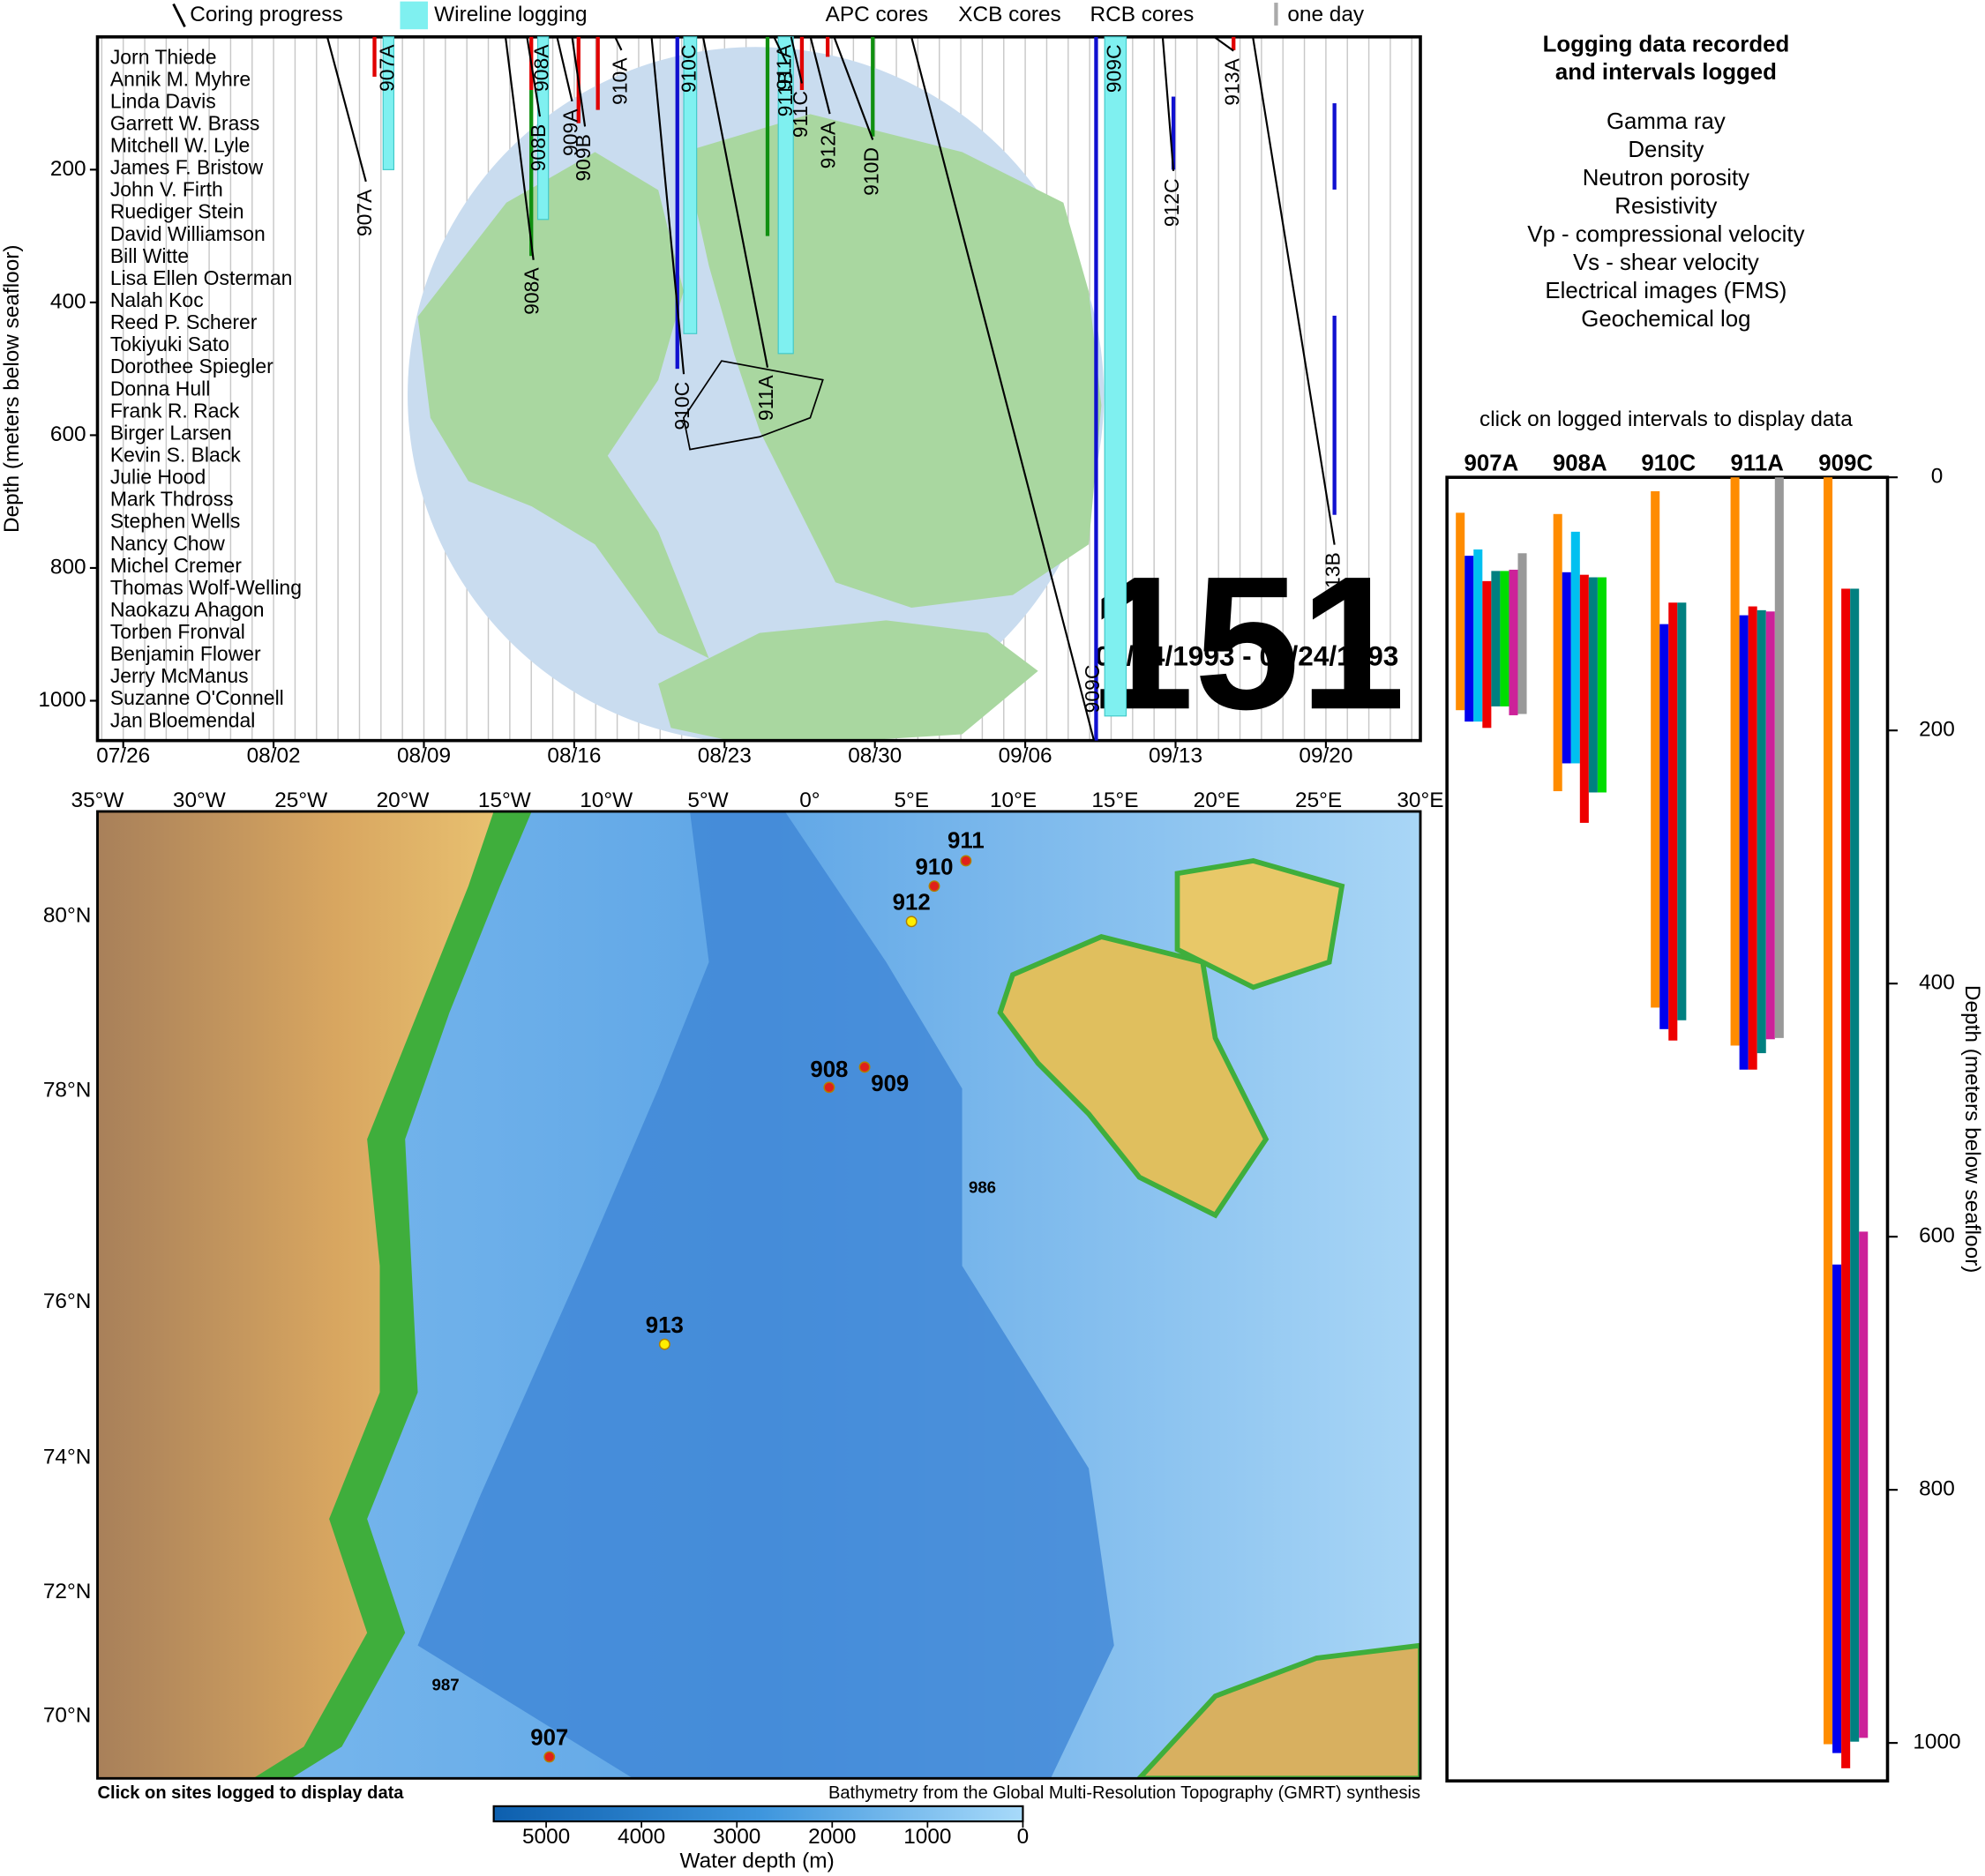 This screenshot has width=1985, height=1876. I want to click on scientist-name: Torben Fronval, so click(177, 631).